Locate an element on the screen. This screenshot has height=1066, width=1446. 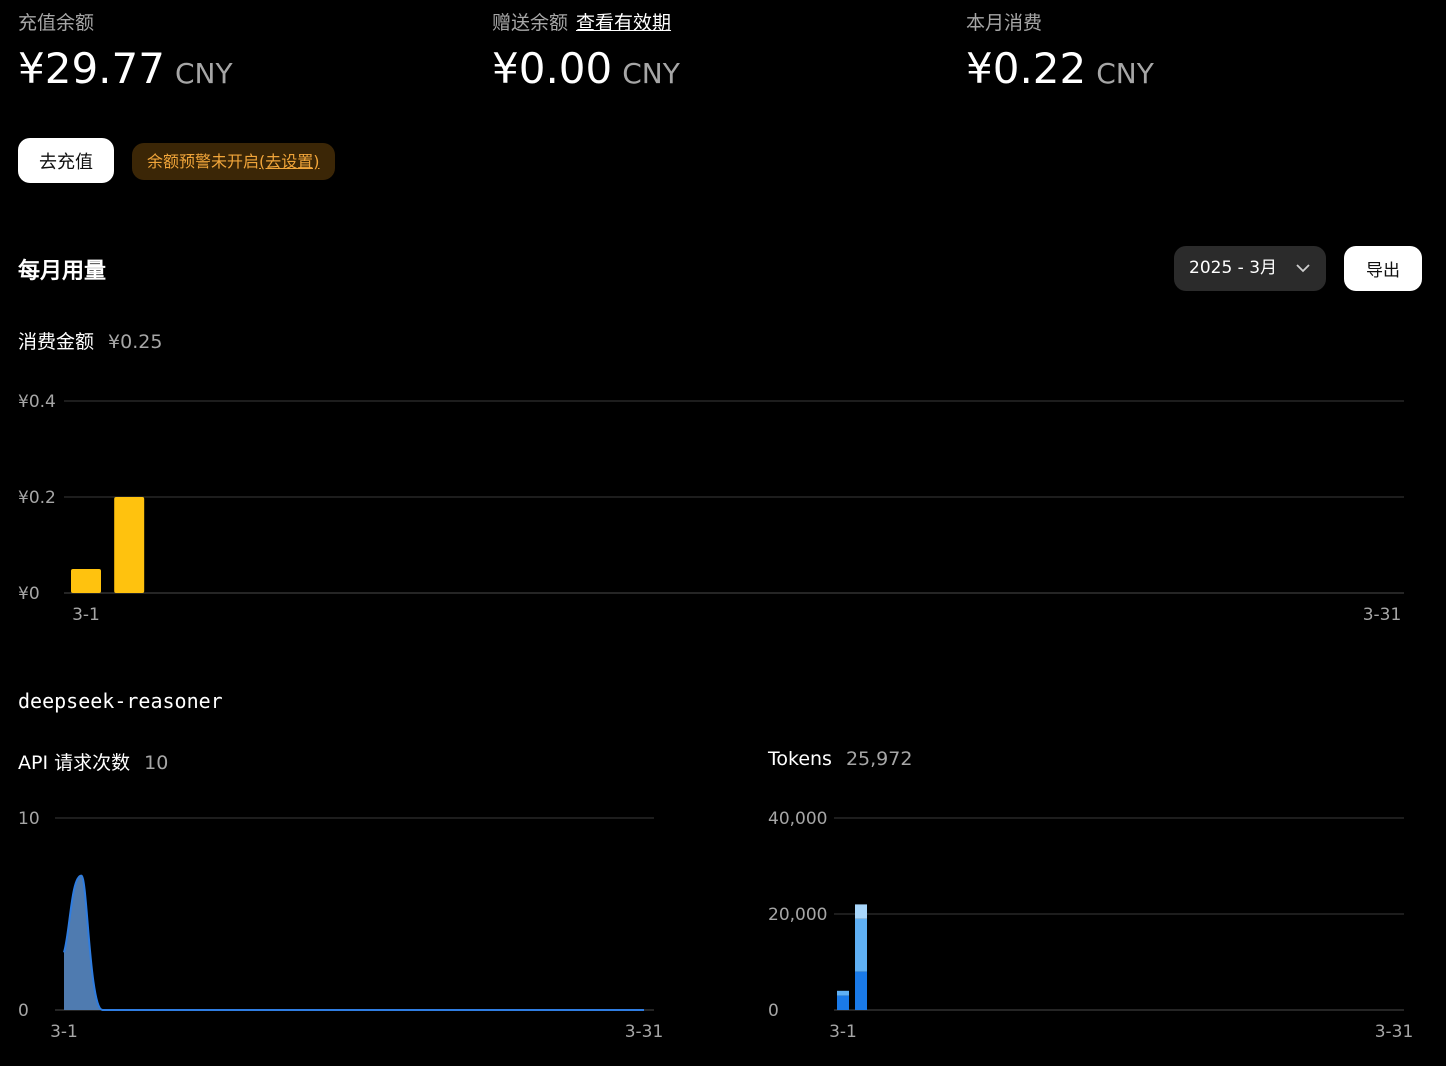
tokens-metric-value: 25,972 is located at coordinates (879, 759).